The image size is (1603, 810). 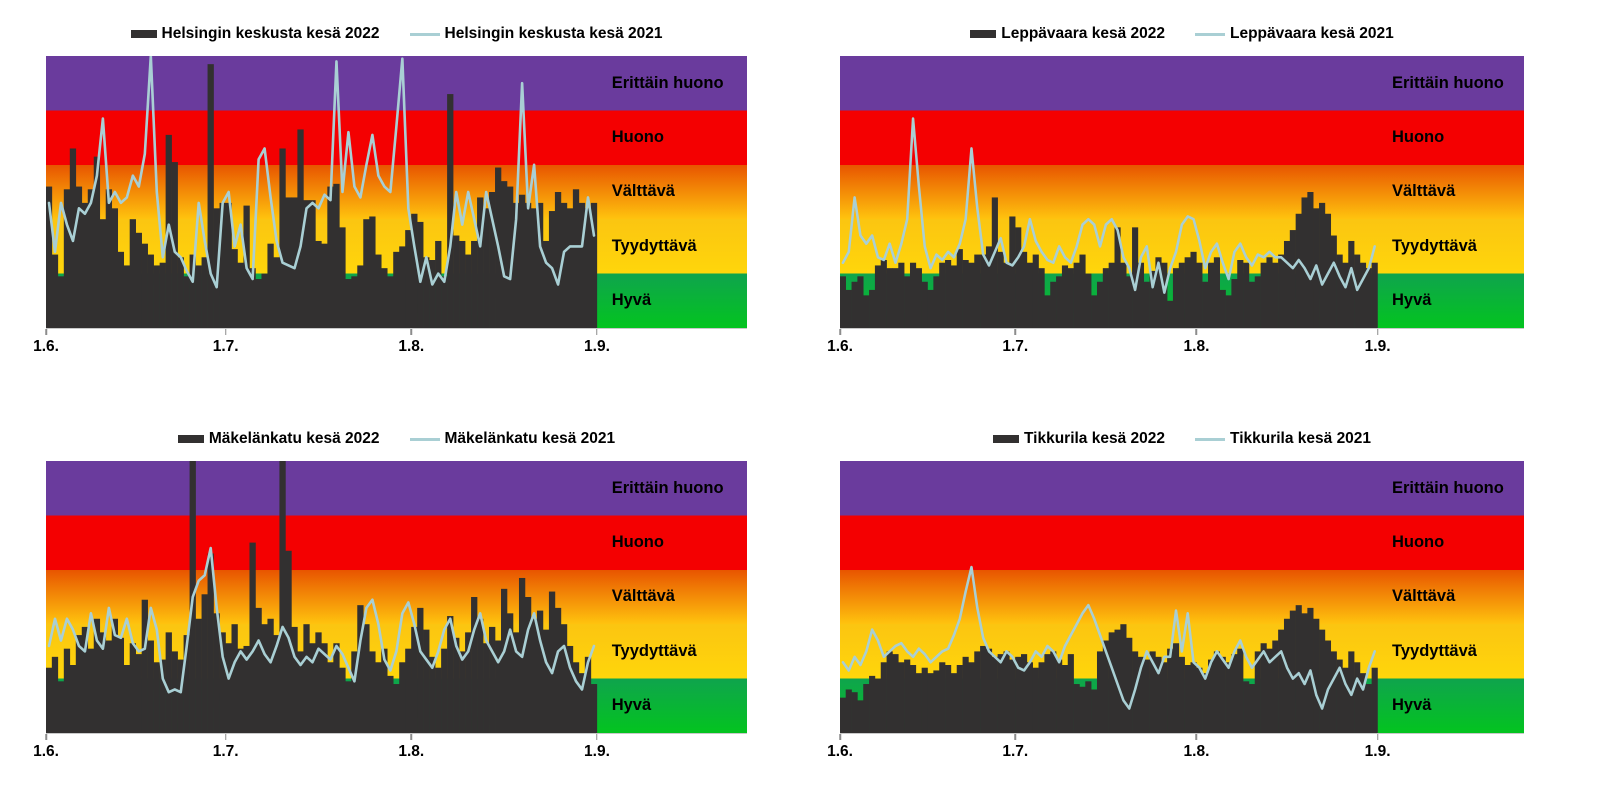 I want to click on legend-item-2022: Leppävaara kesä 2022, so click(x=1067, y=34).